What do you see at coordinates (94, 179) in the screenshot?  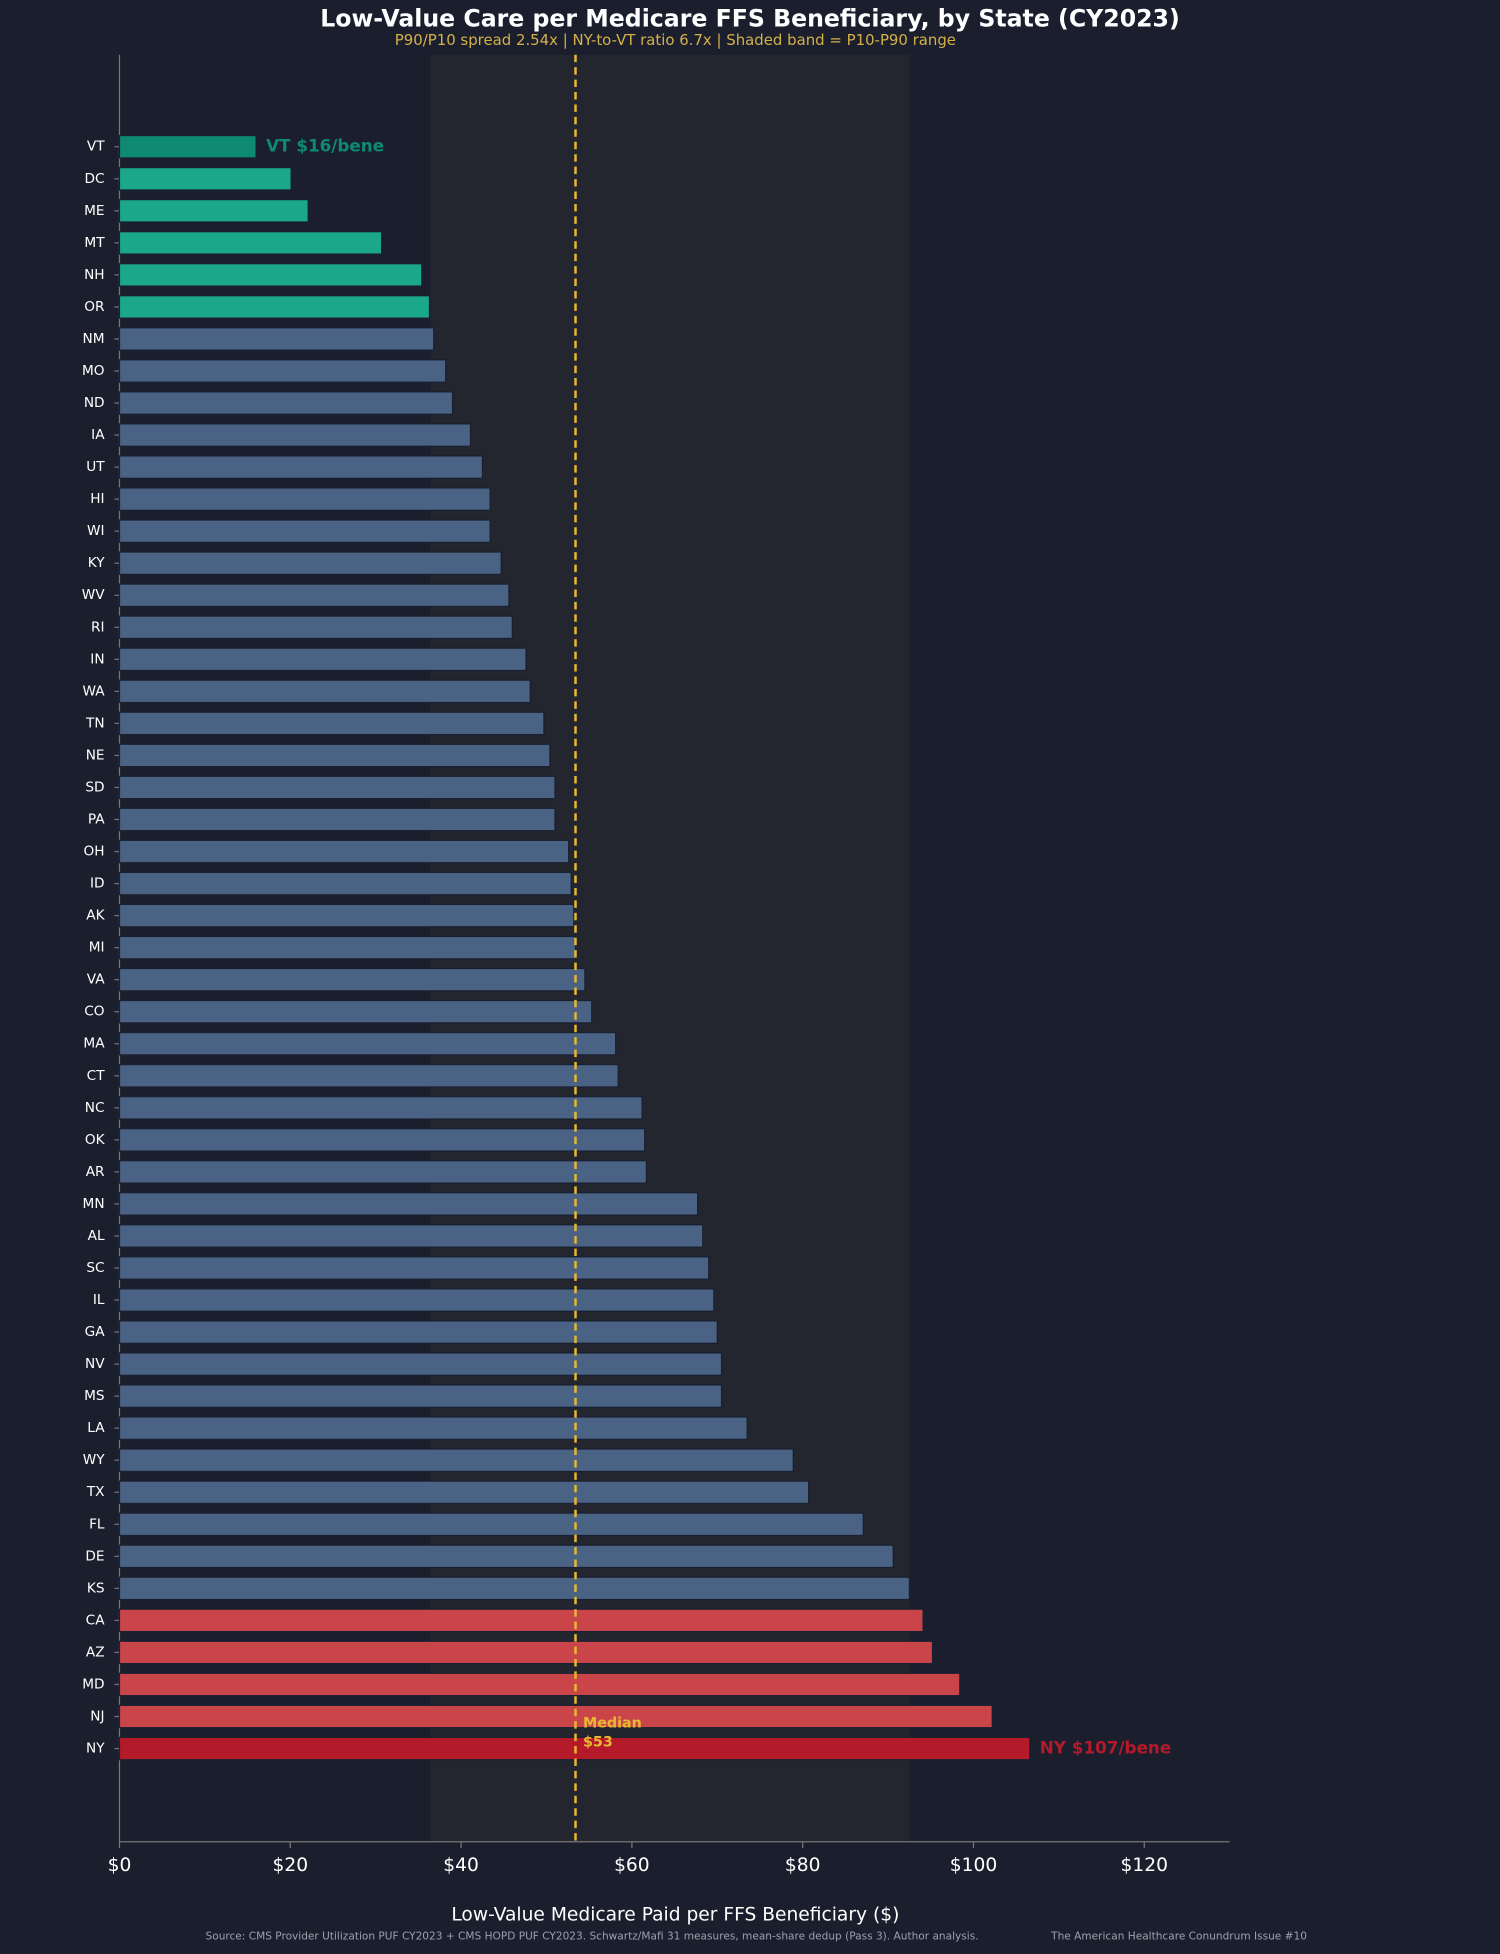 I see `y-tick-label: DC` at bounding box center [94, 179].